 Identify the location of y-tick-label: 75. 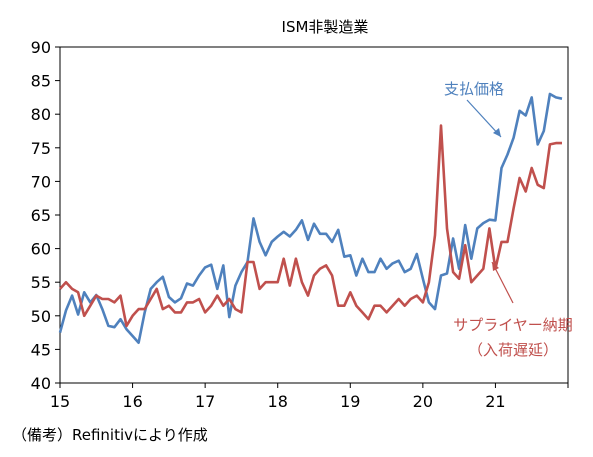
(41, 148).